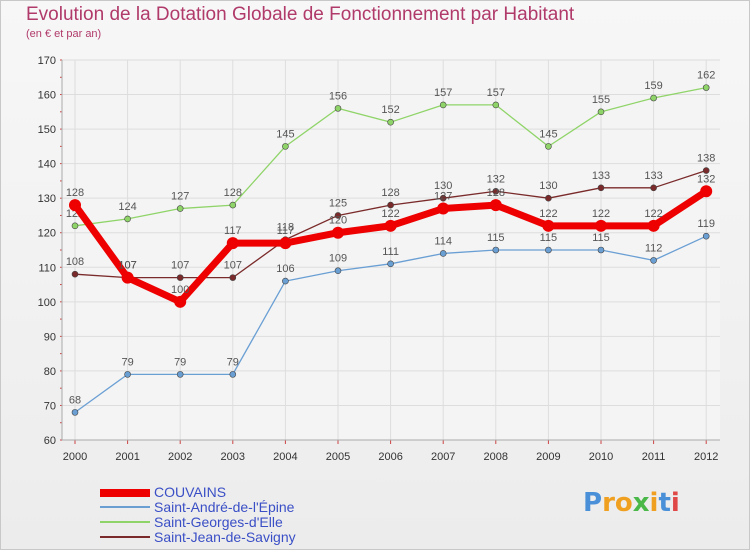 The height and width of the screenshot is (550, 750). Describe the element at coordinates (64, 34) in the screenshot. I see `chart-subtitle: (en € et par an)` at that location.